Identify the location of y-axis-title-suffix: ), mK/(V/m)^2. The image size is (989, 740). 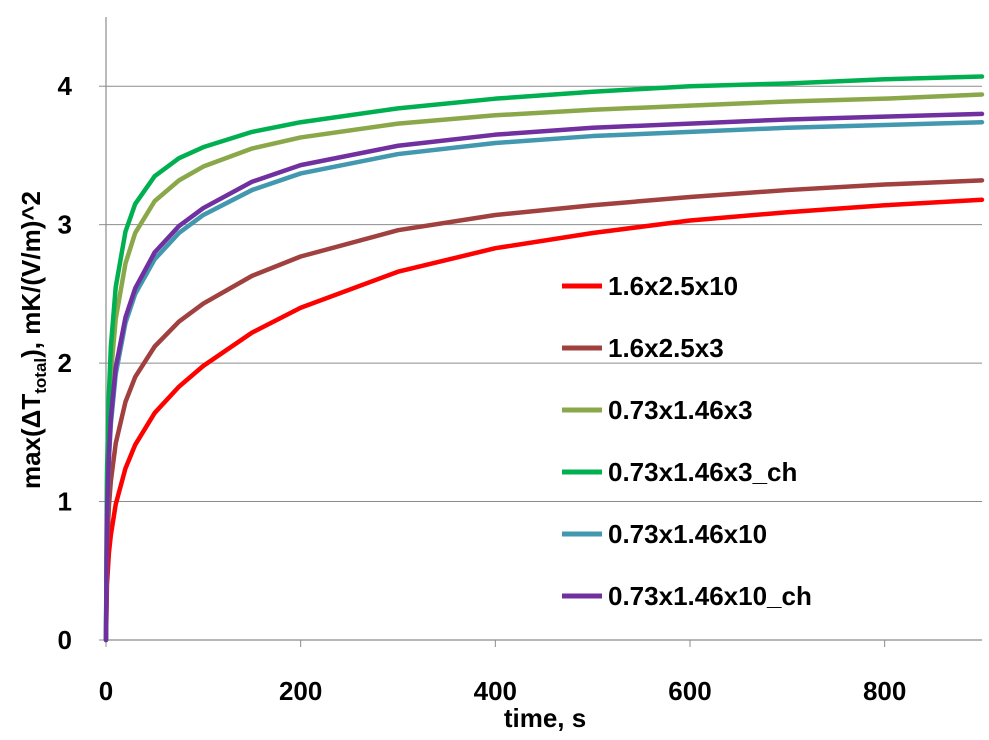
(31, 274).